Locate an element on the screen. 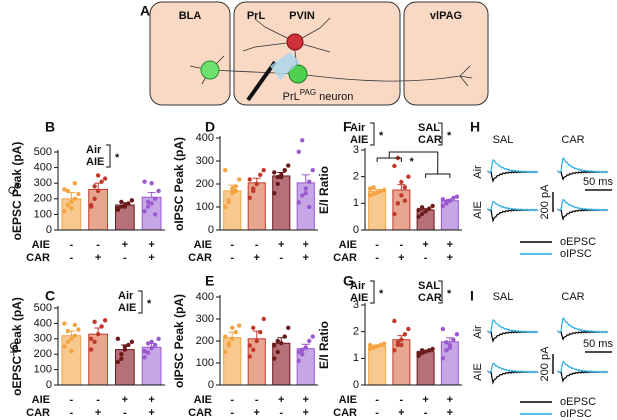 The width and height of the screenshot is (617, 420). prl-pag-neuron is located at coordinates (298, 74).